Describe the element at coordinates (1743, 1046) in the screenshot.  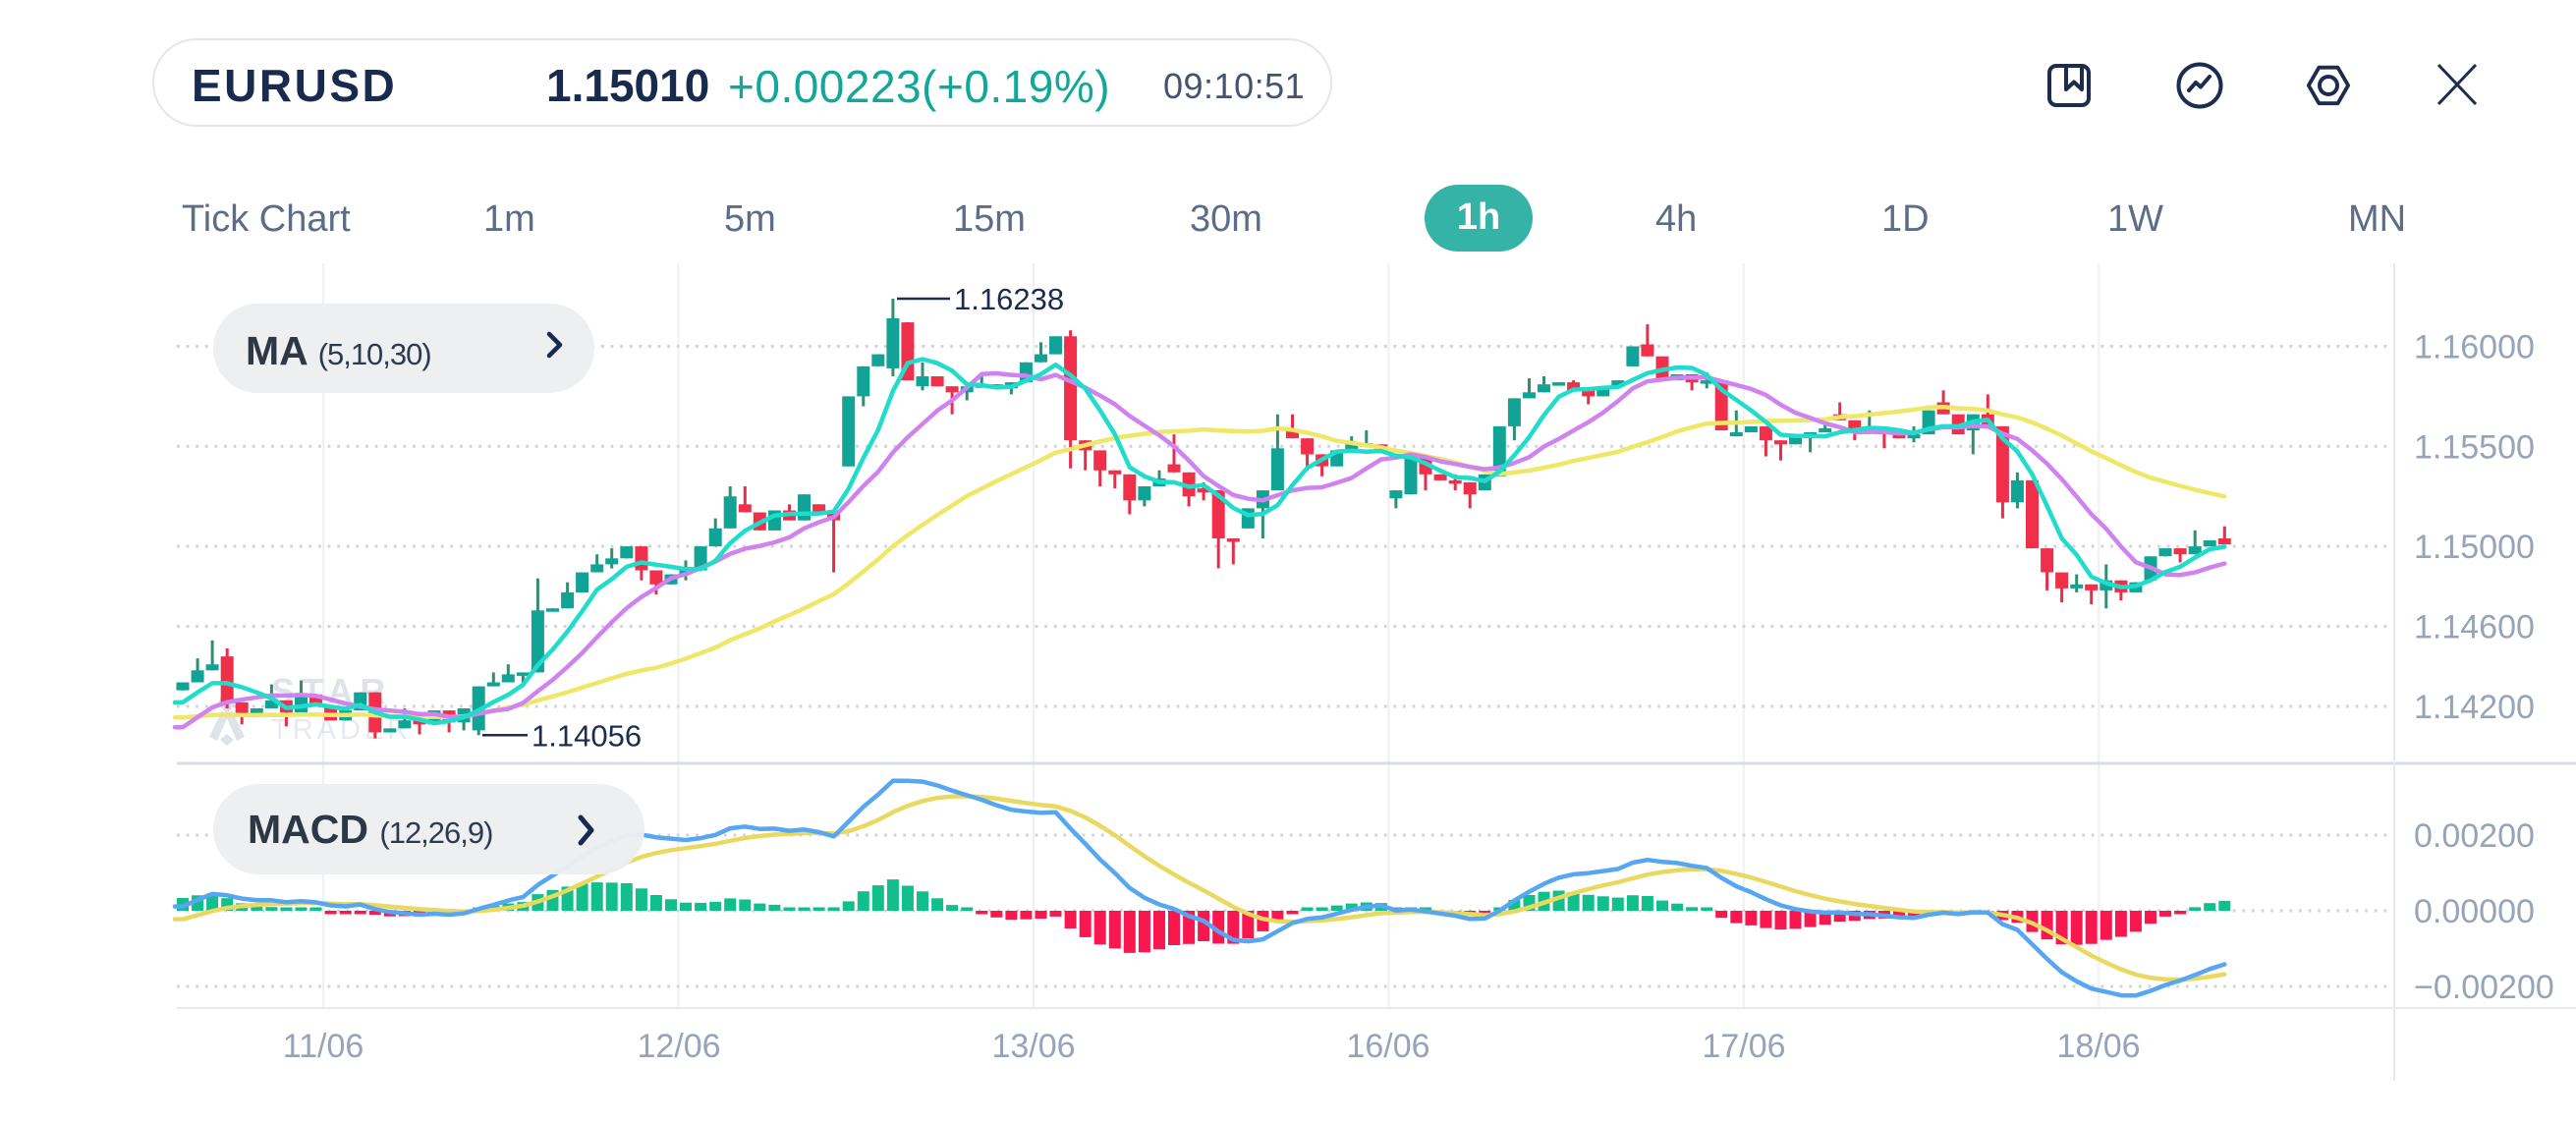
I see `svg-text: 17/06` at that location.